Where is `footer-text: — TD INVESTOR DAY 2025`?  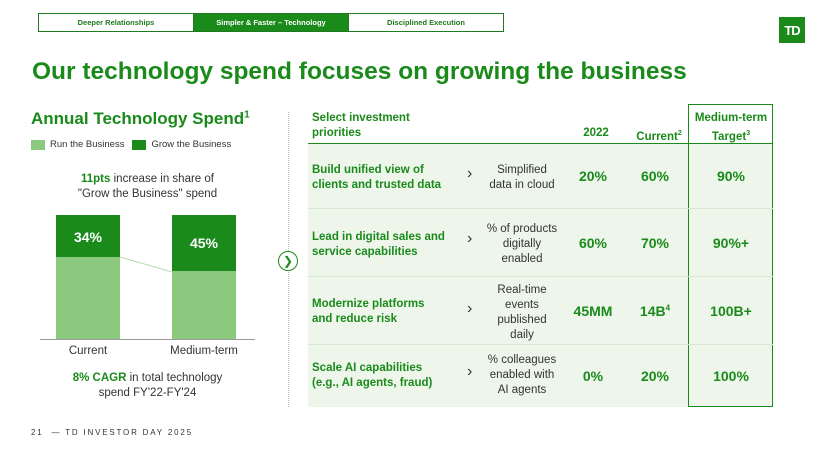 footer-text: — TD INVESTOR DAY 2025 is located at coordinates (122, 432).